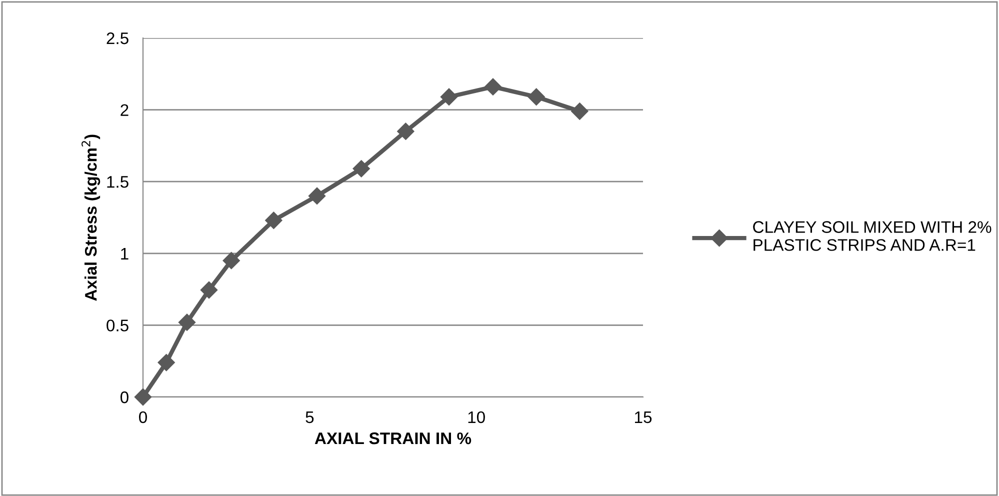 The image size is (999, 496). I want to click on y-tick-label: 2.5, so click(117, 38).